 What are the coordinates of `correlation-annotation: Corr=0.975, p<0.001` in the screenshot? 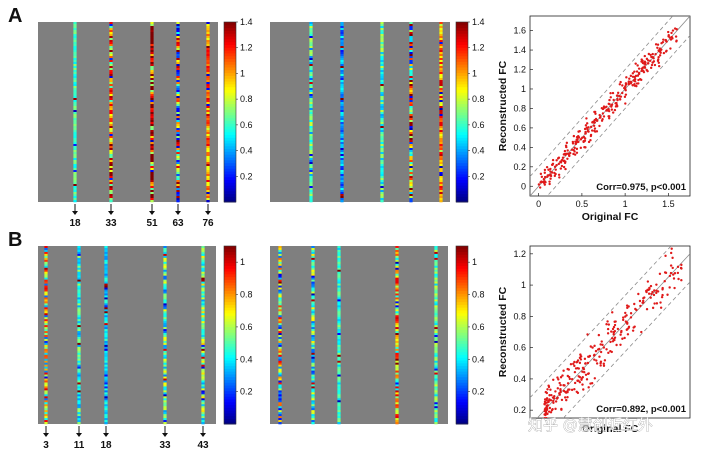 It's located at (641, 187).